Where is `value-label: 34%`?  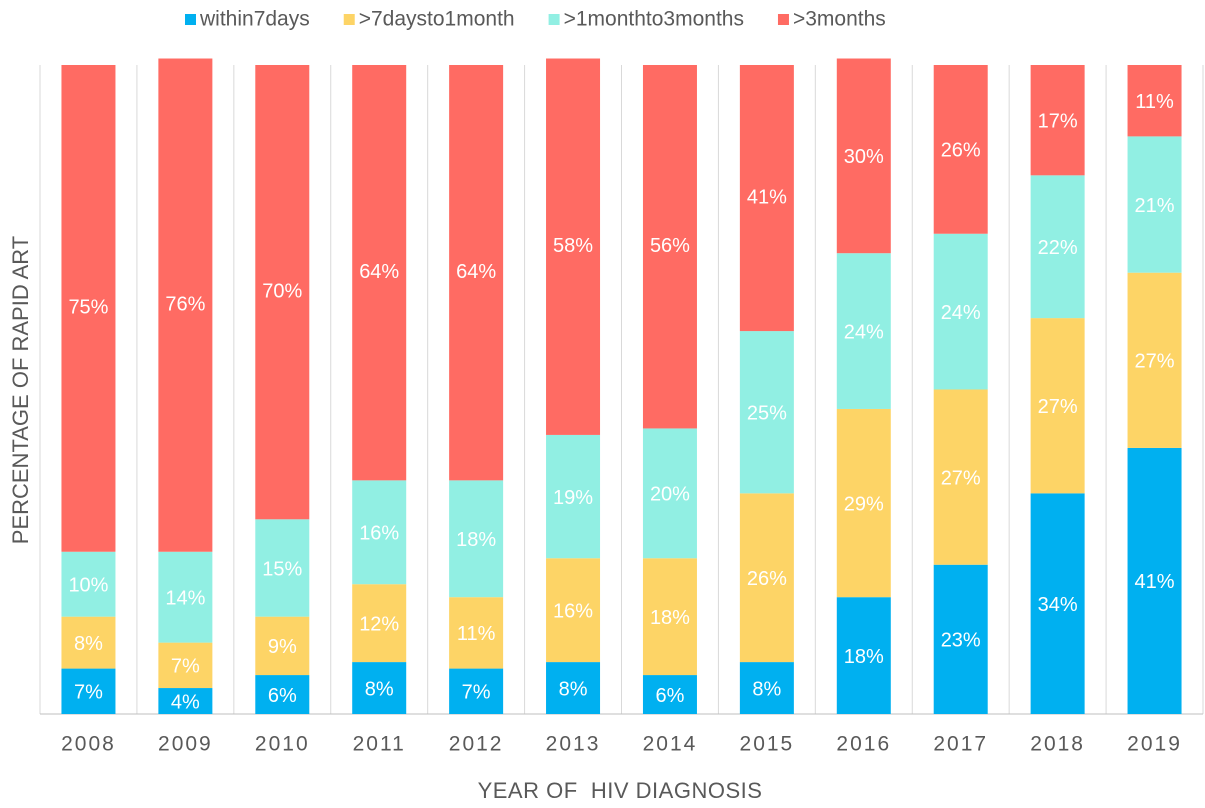
value-label: 34% is located at coordinates (1058, 605).